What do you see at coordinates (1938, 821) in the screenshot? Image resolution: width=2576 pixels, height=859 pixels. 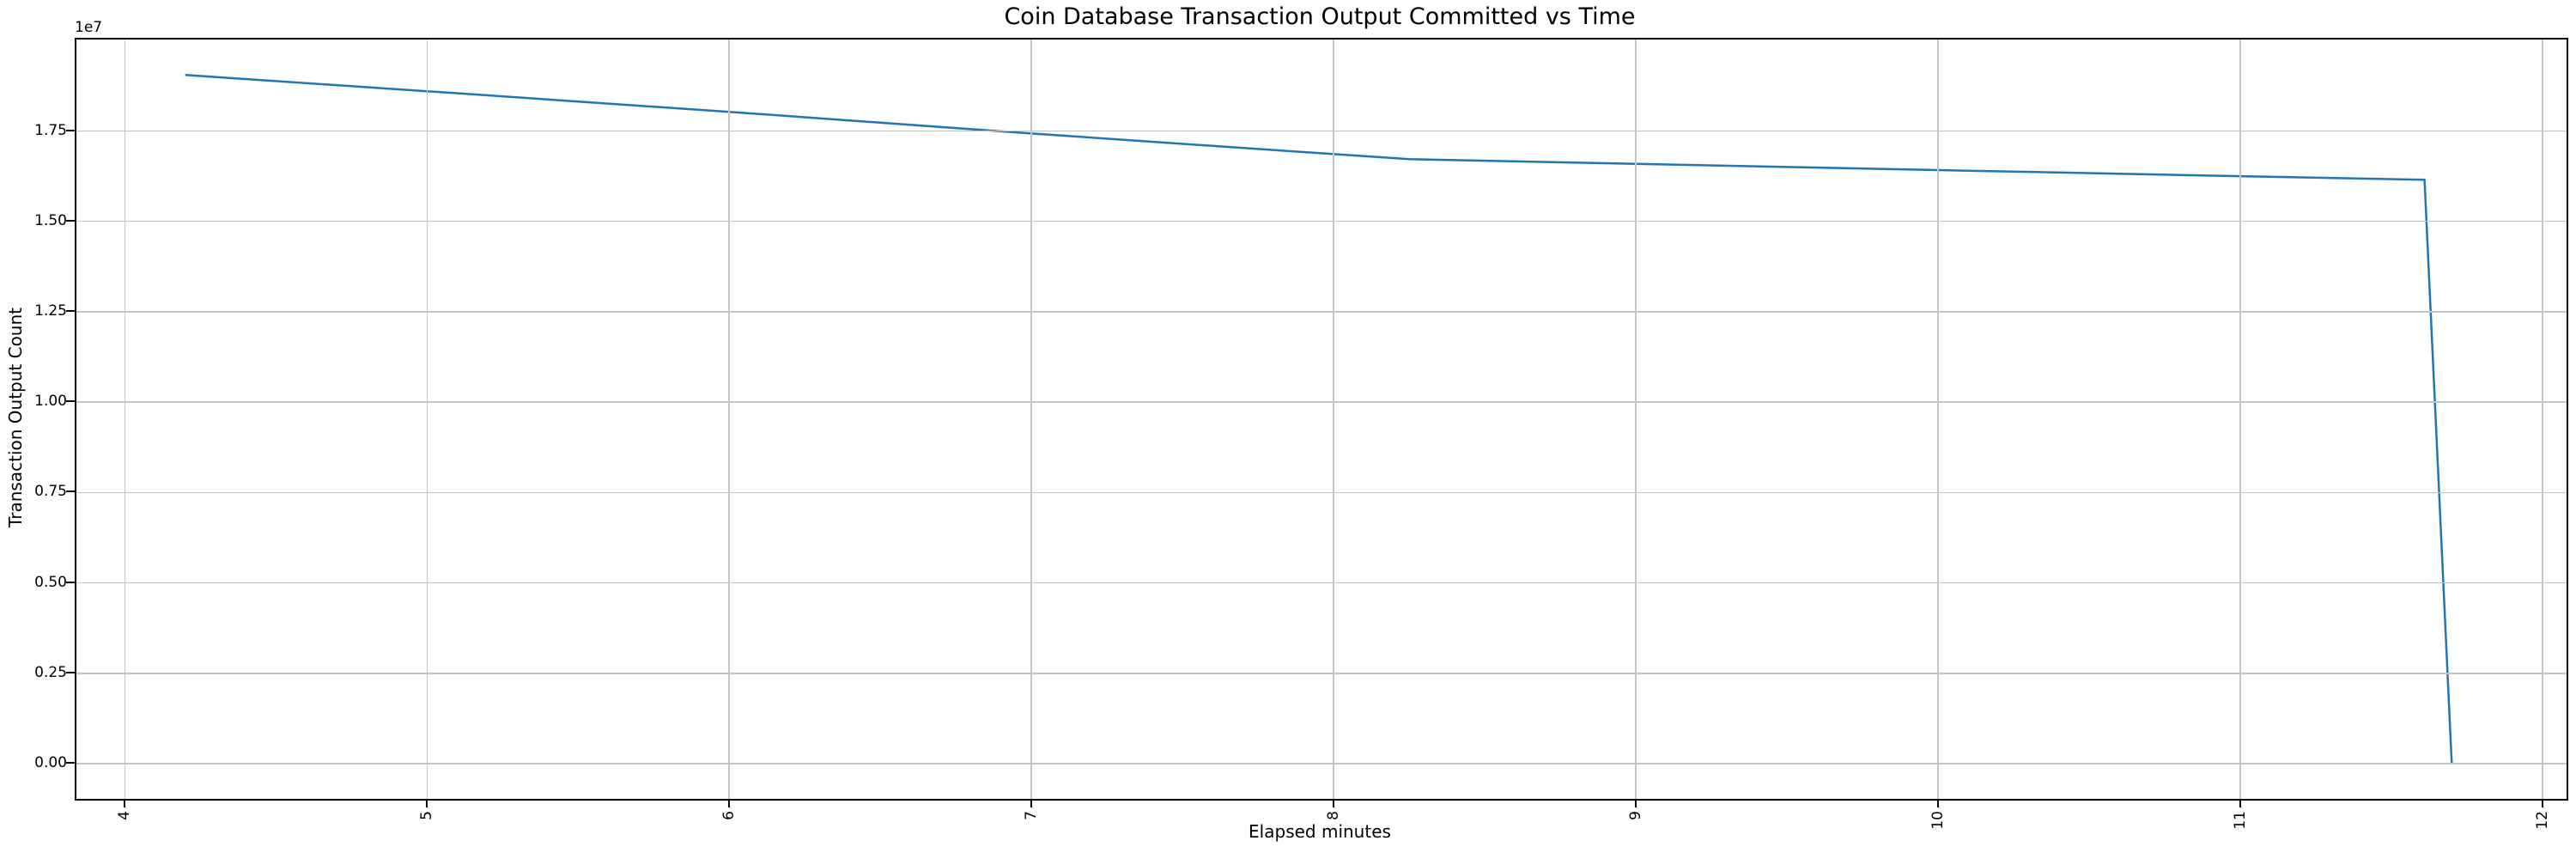 I see `x-tick-label: 10` at bounding box center [1938, 821].